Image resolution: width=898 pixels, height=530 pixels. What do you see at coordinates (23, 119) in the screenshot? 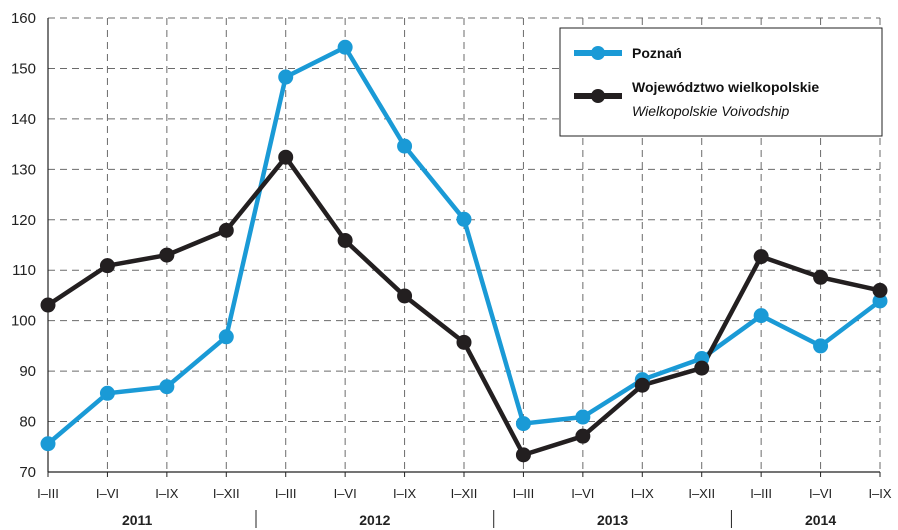
I see `y-tick-label: 140` at bounding box center [23, 119].